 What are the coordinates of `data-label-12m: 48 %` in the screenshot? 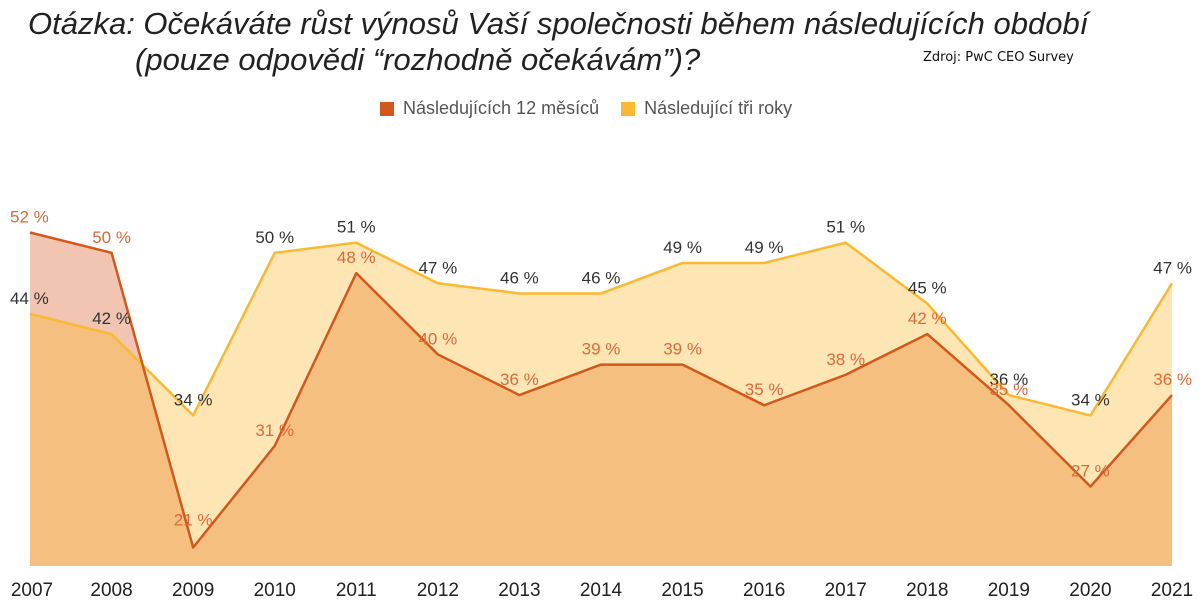 It's located at (356, 257).